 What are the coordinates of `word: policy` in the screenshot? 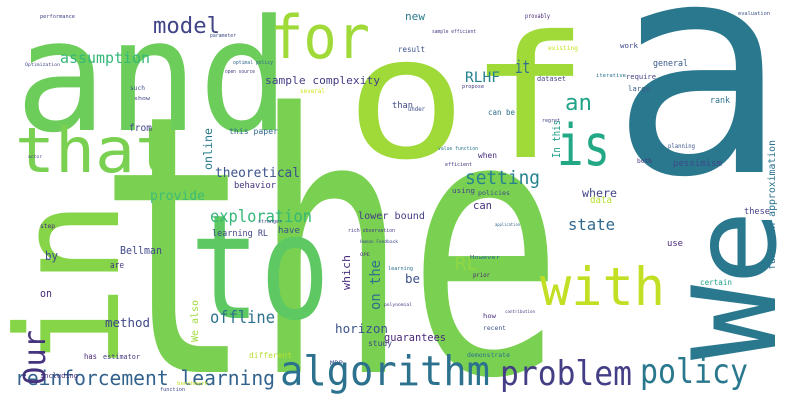 It's located at (694, 372).